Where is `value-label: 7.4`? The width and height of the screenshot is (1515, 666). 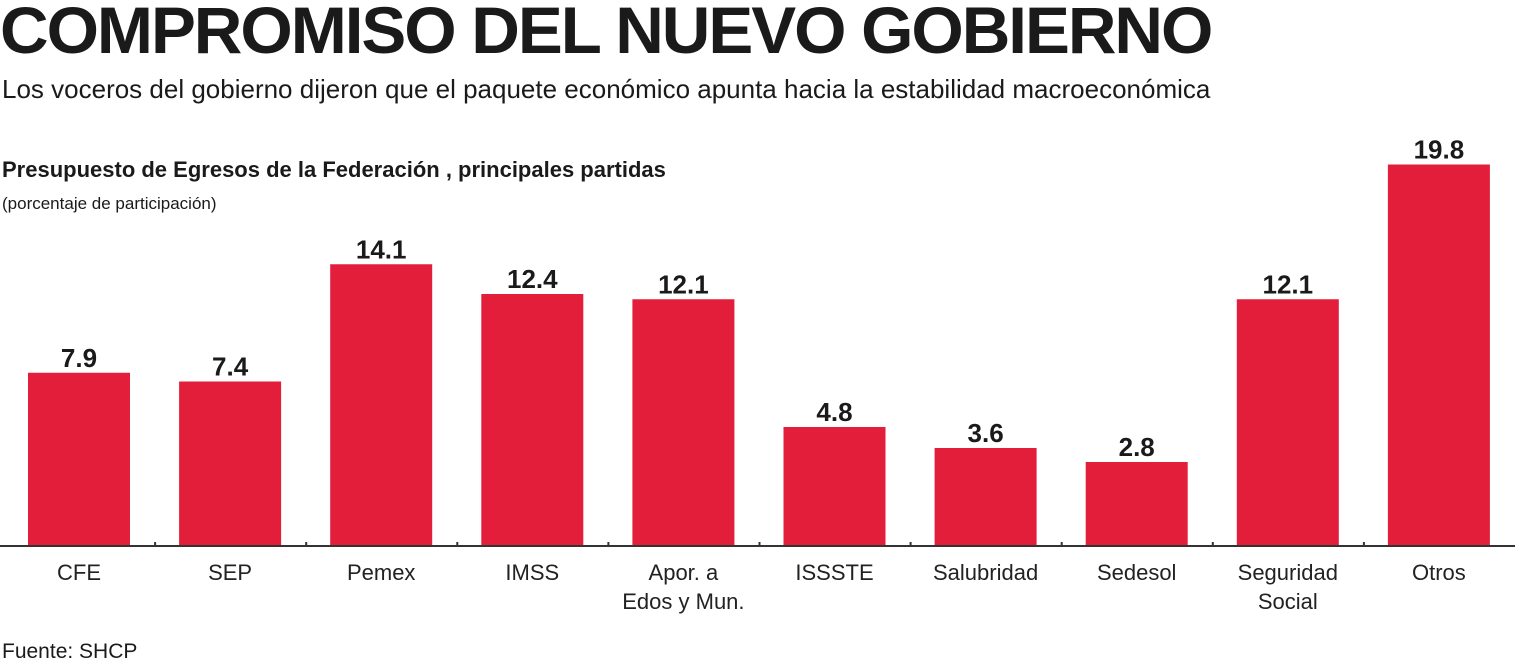 value-label: 7.4 is located at coordinates (230, 367).